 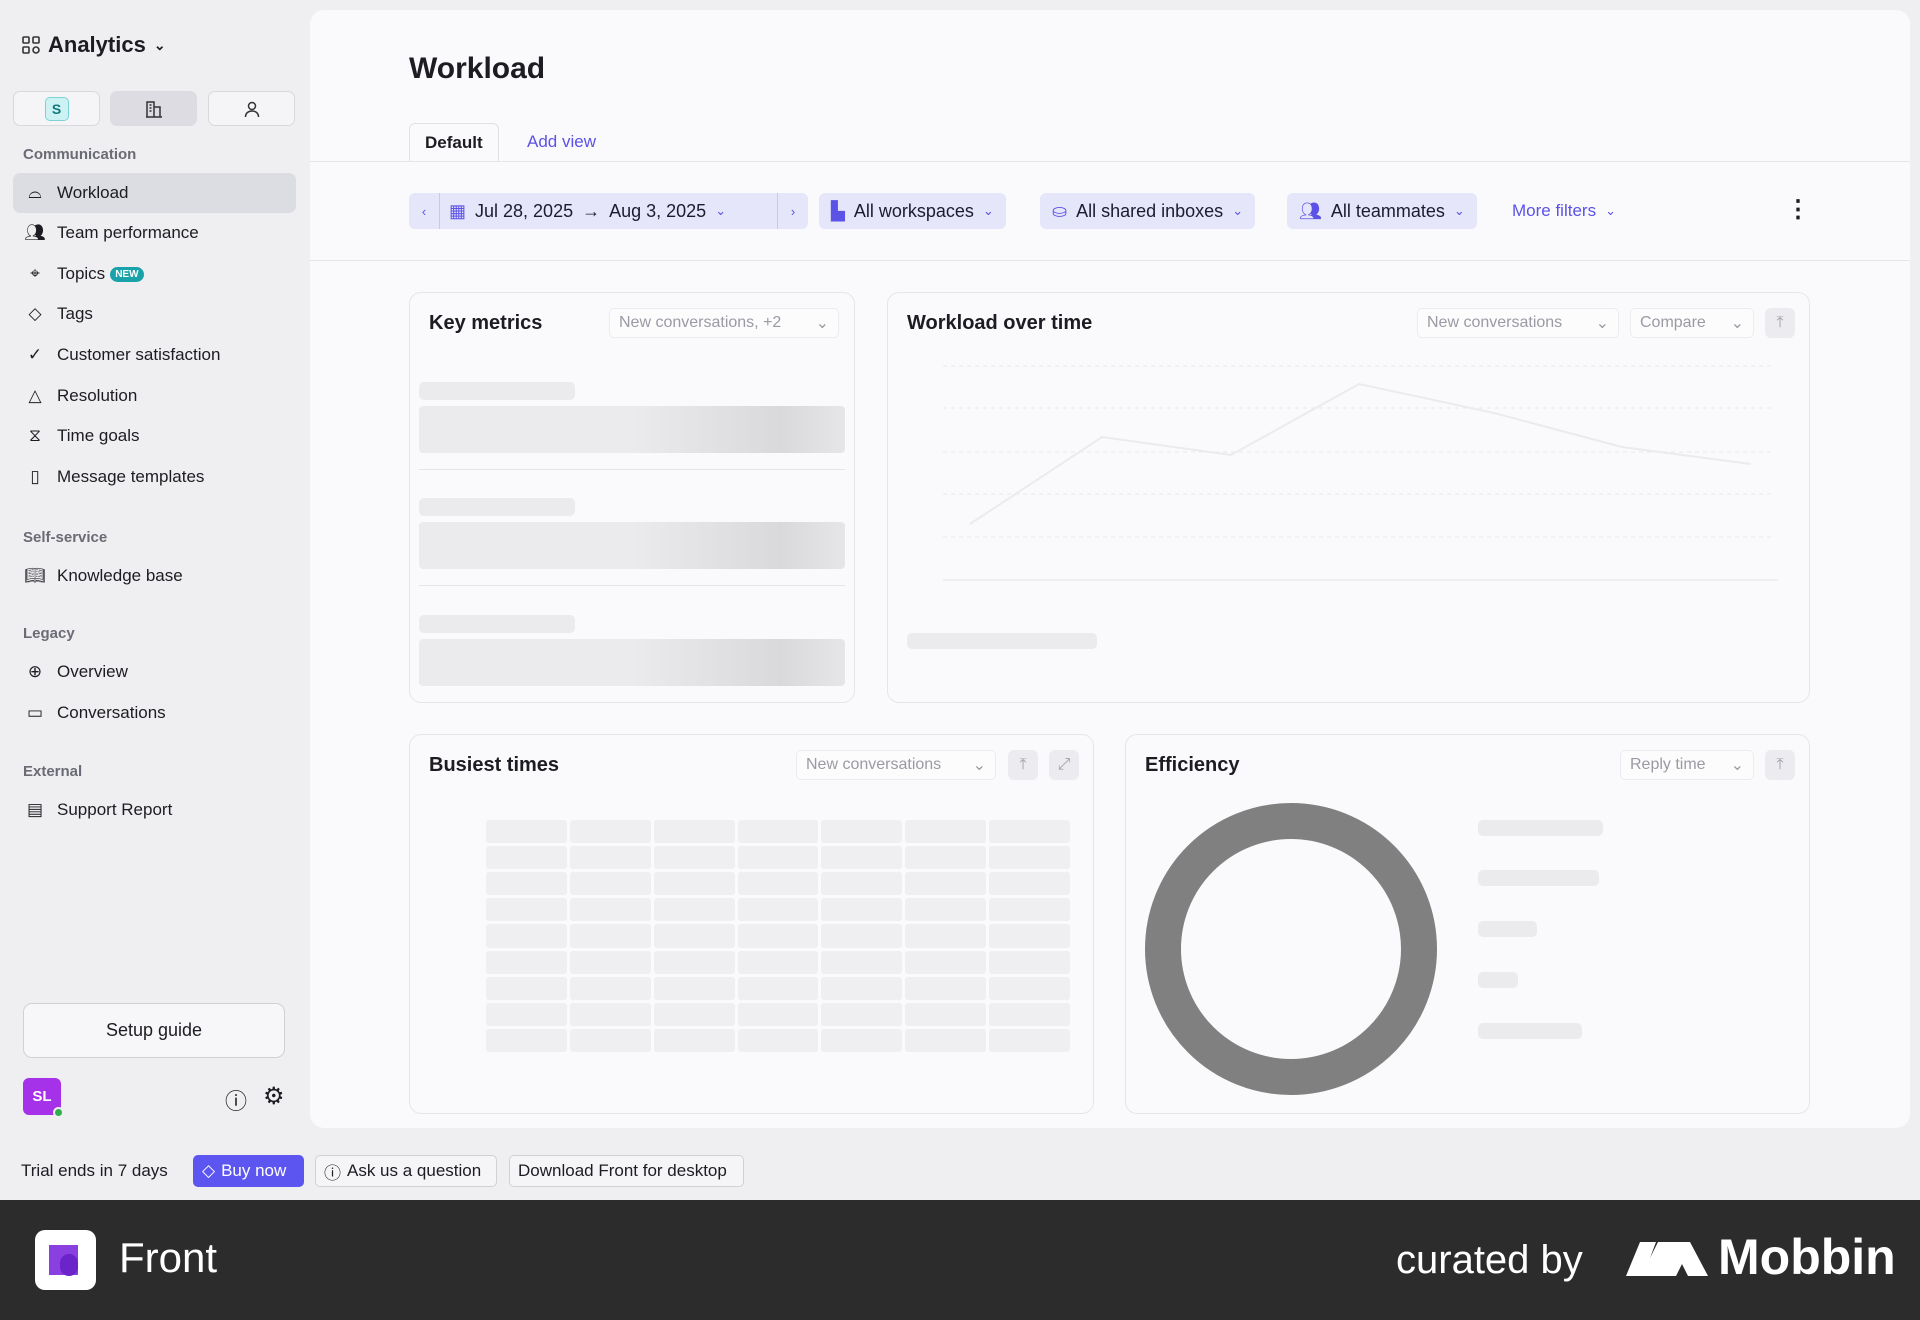 I want to click on select-value: New conversations, so click(x=874, y=764).